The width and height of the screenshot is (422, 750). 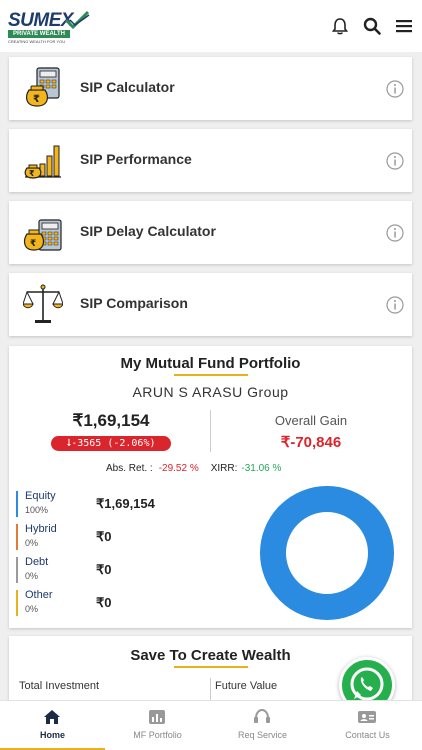 What do you see at coordinates (37, 510) in the screenshot?
I see `allocation-pct: 100%` at bounding box center [37, 510].